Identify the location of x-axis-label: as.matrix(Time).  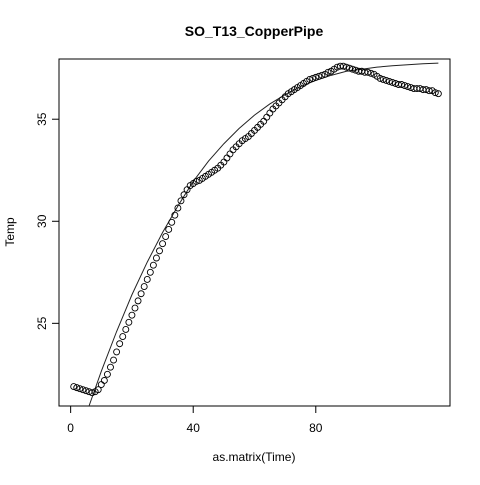
(254, 457).